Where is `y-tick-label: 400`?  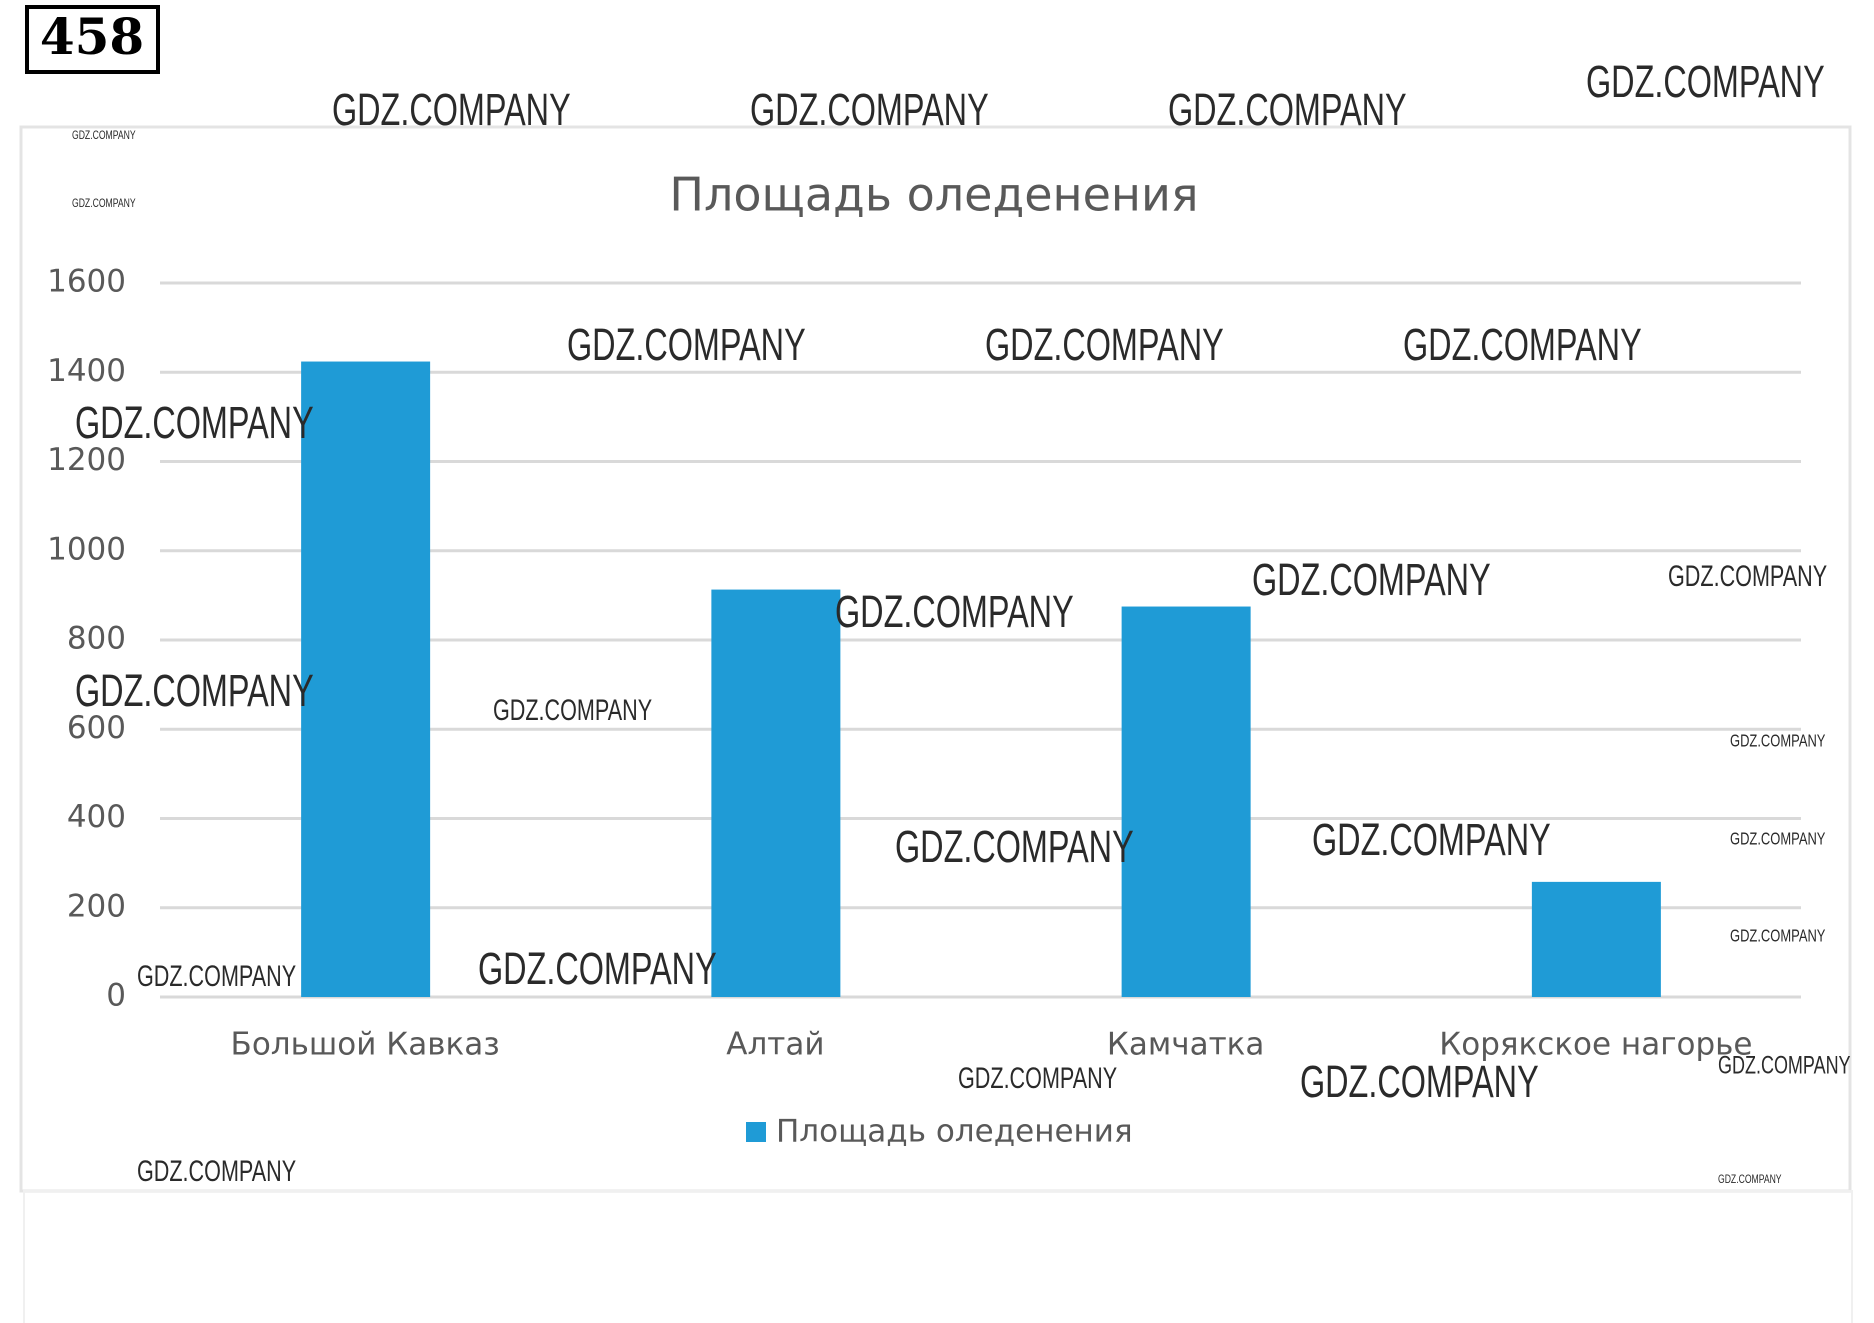 y-tick-label: 400 is located at coordinates (96, 817).